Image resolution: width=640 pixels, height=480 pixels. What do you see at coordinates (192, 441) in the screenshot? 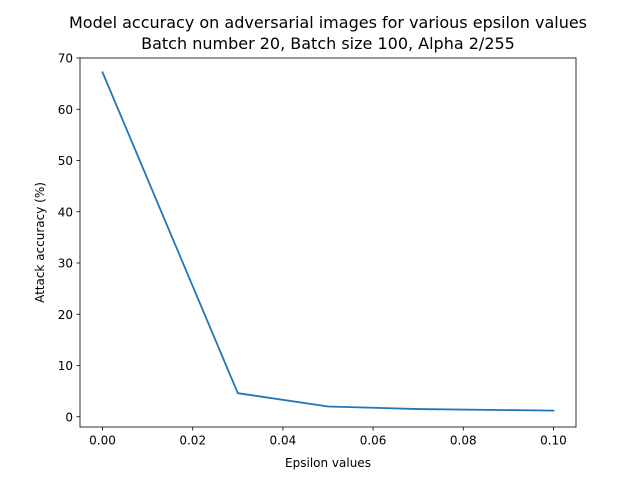
I see `x-tick-label: 0.02` at bounding box center [192, 441].